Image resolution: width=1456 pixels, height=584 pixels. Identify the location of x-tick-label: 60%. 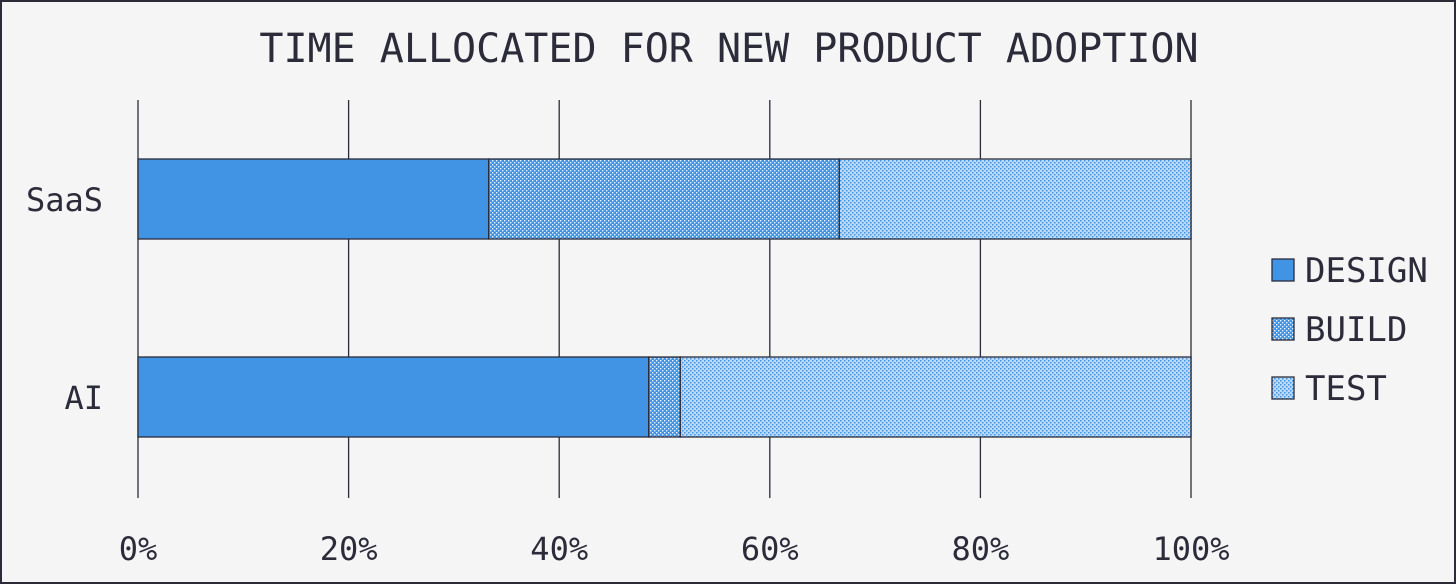
(770, 549).